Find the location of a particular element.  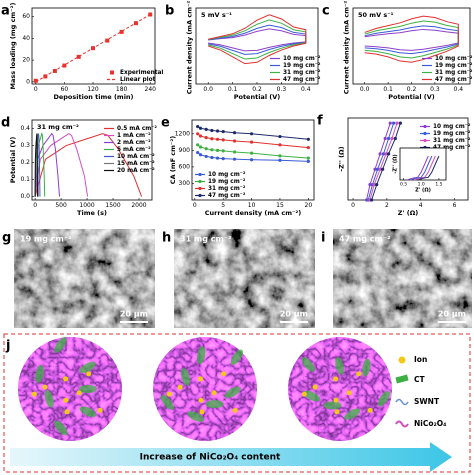

legend-label: CT is located at coordinates (420, 379).